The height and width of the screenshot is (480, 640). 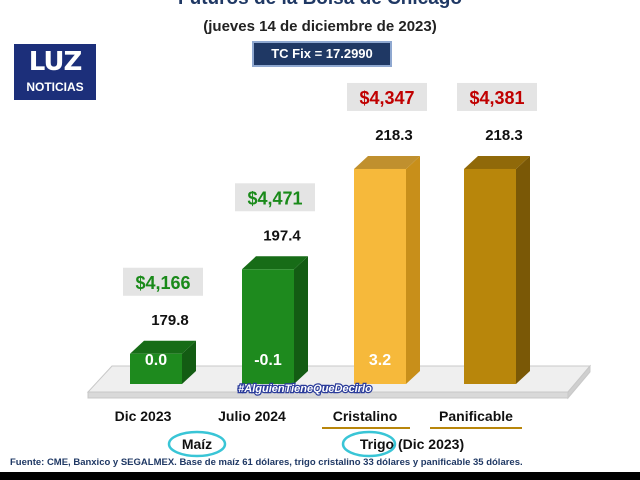 I want to click on bar-variation-label-1: -0.1, so click(x=268, y=360).